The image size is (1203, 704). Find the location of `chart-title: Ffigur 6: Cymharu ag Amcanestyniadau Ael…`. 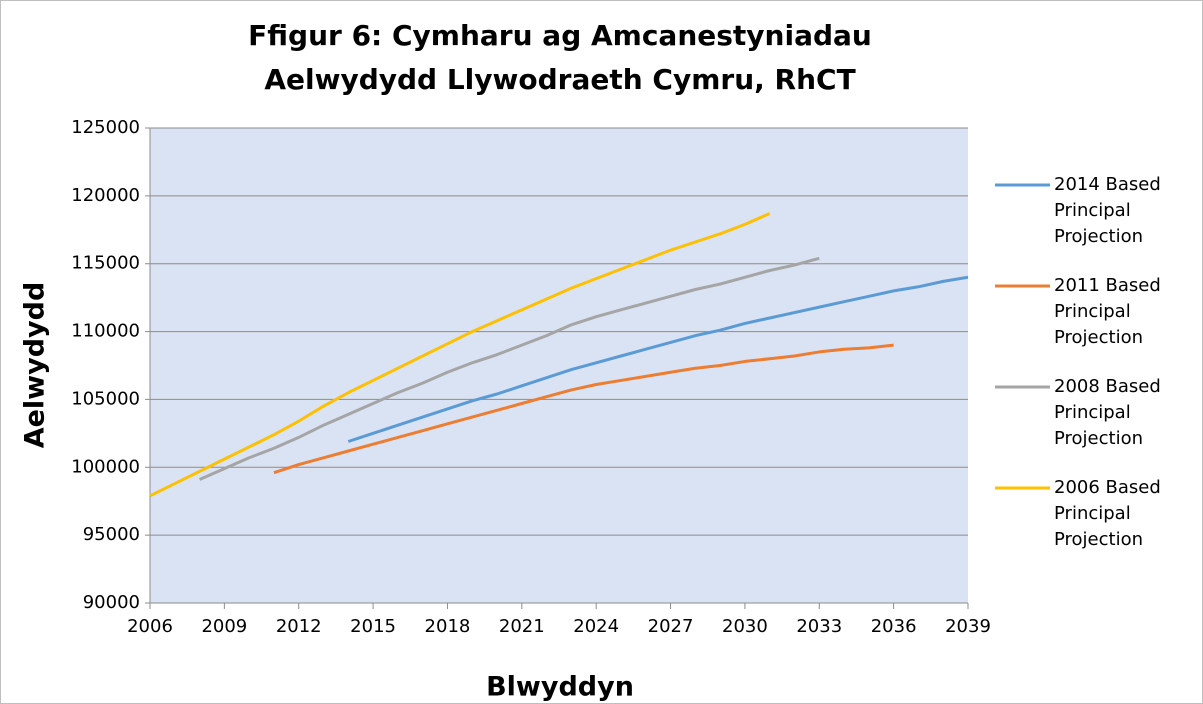

chart-title: Ffigur 6: Cymharu ag Amcanestyniadau Ael… is located at coordinates (560, 57).